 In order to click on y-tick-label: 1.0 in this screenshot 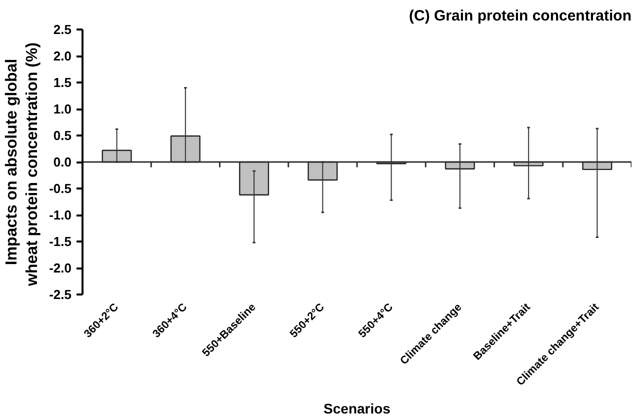, I will do `click(62, 109)`.